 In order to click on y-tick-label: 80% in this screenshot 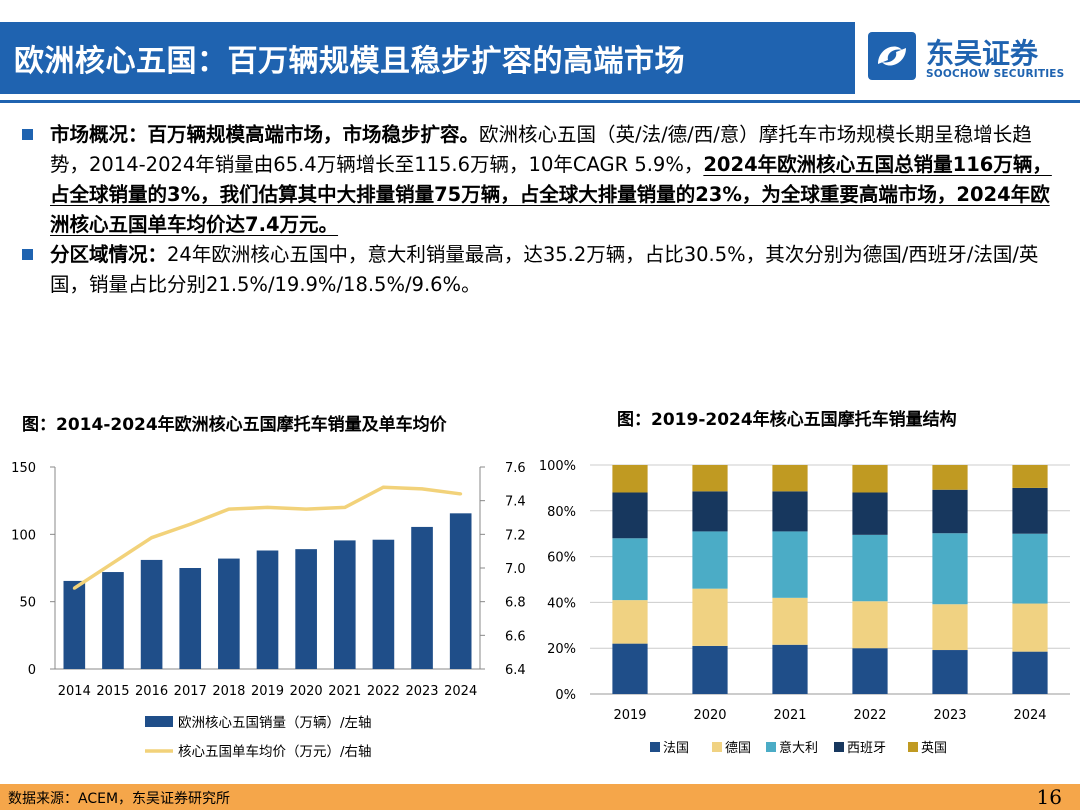, I will do `click(561, 512)`.